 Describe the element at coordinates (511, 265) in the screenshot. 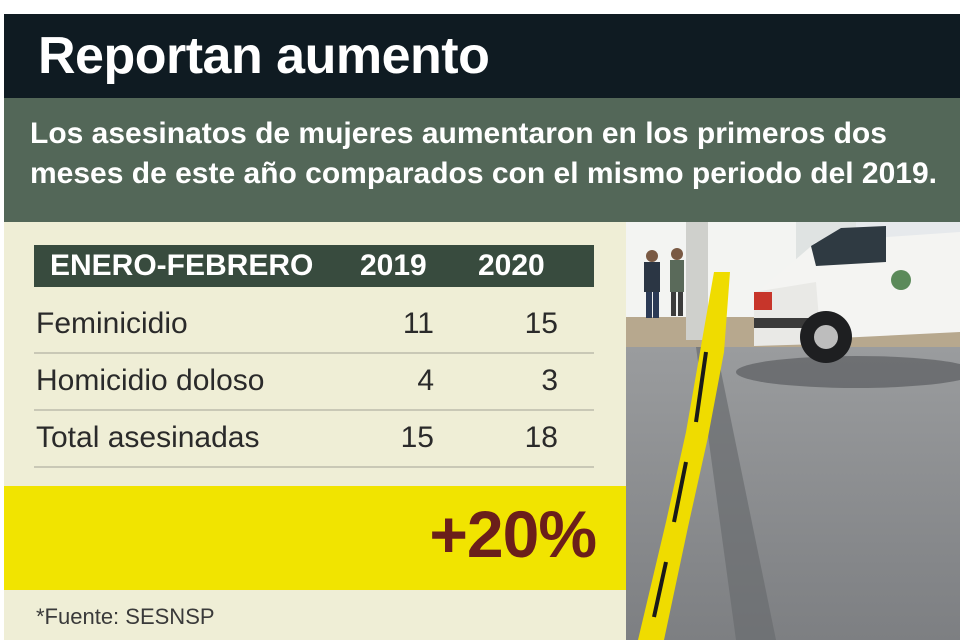

I see `column-header-2020: 2020` at that location.